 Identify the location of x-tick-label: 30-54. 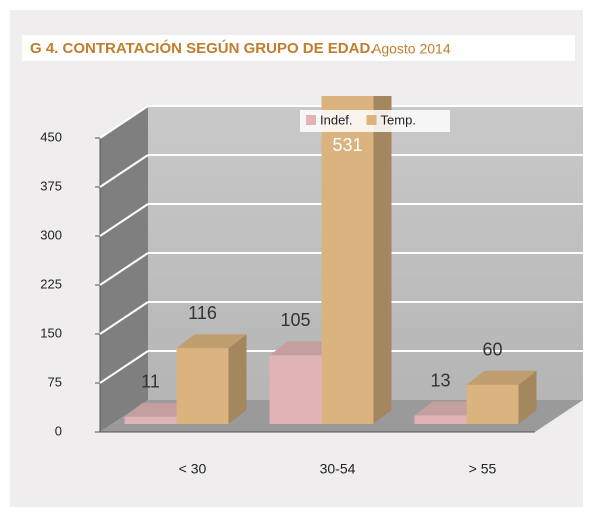
(338, 469).